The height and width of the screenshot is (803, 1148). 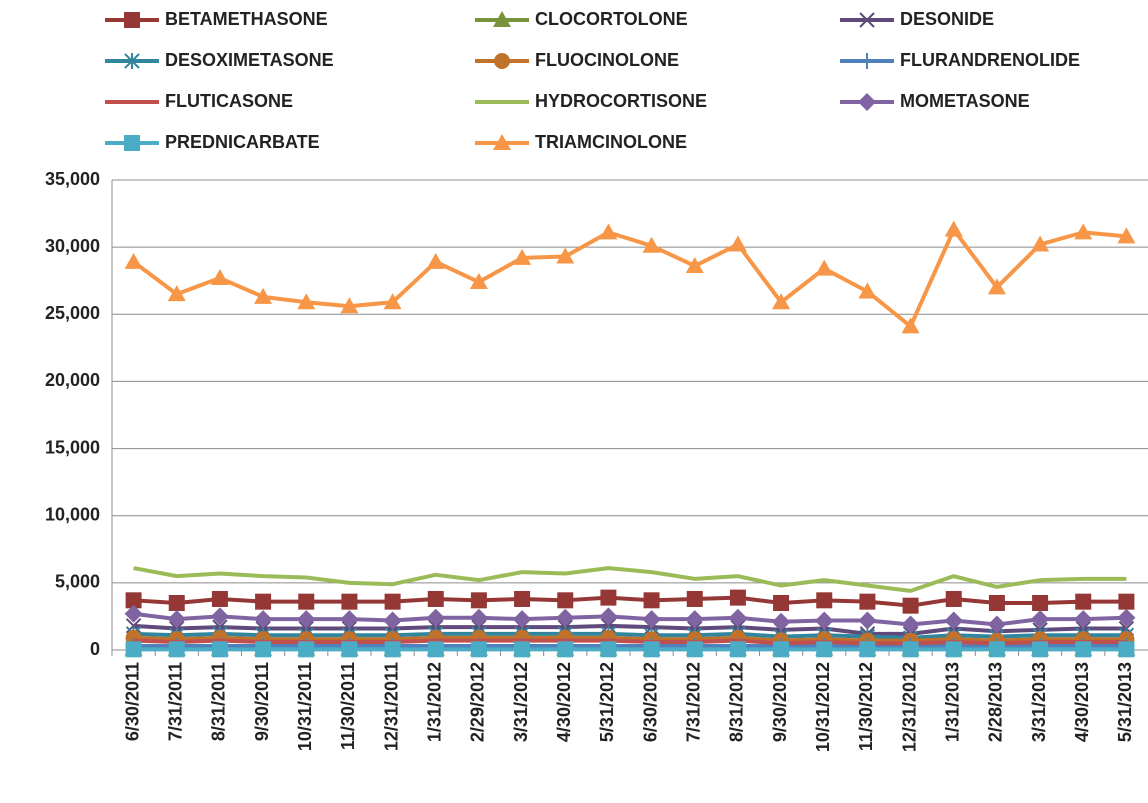 What do you see at coordinates (780, 702) in the screenshot?
I see `x-tick-label: 9/30/2012` at bounding box center [780, 702].